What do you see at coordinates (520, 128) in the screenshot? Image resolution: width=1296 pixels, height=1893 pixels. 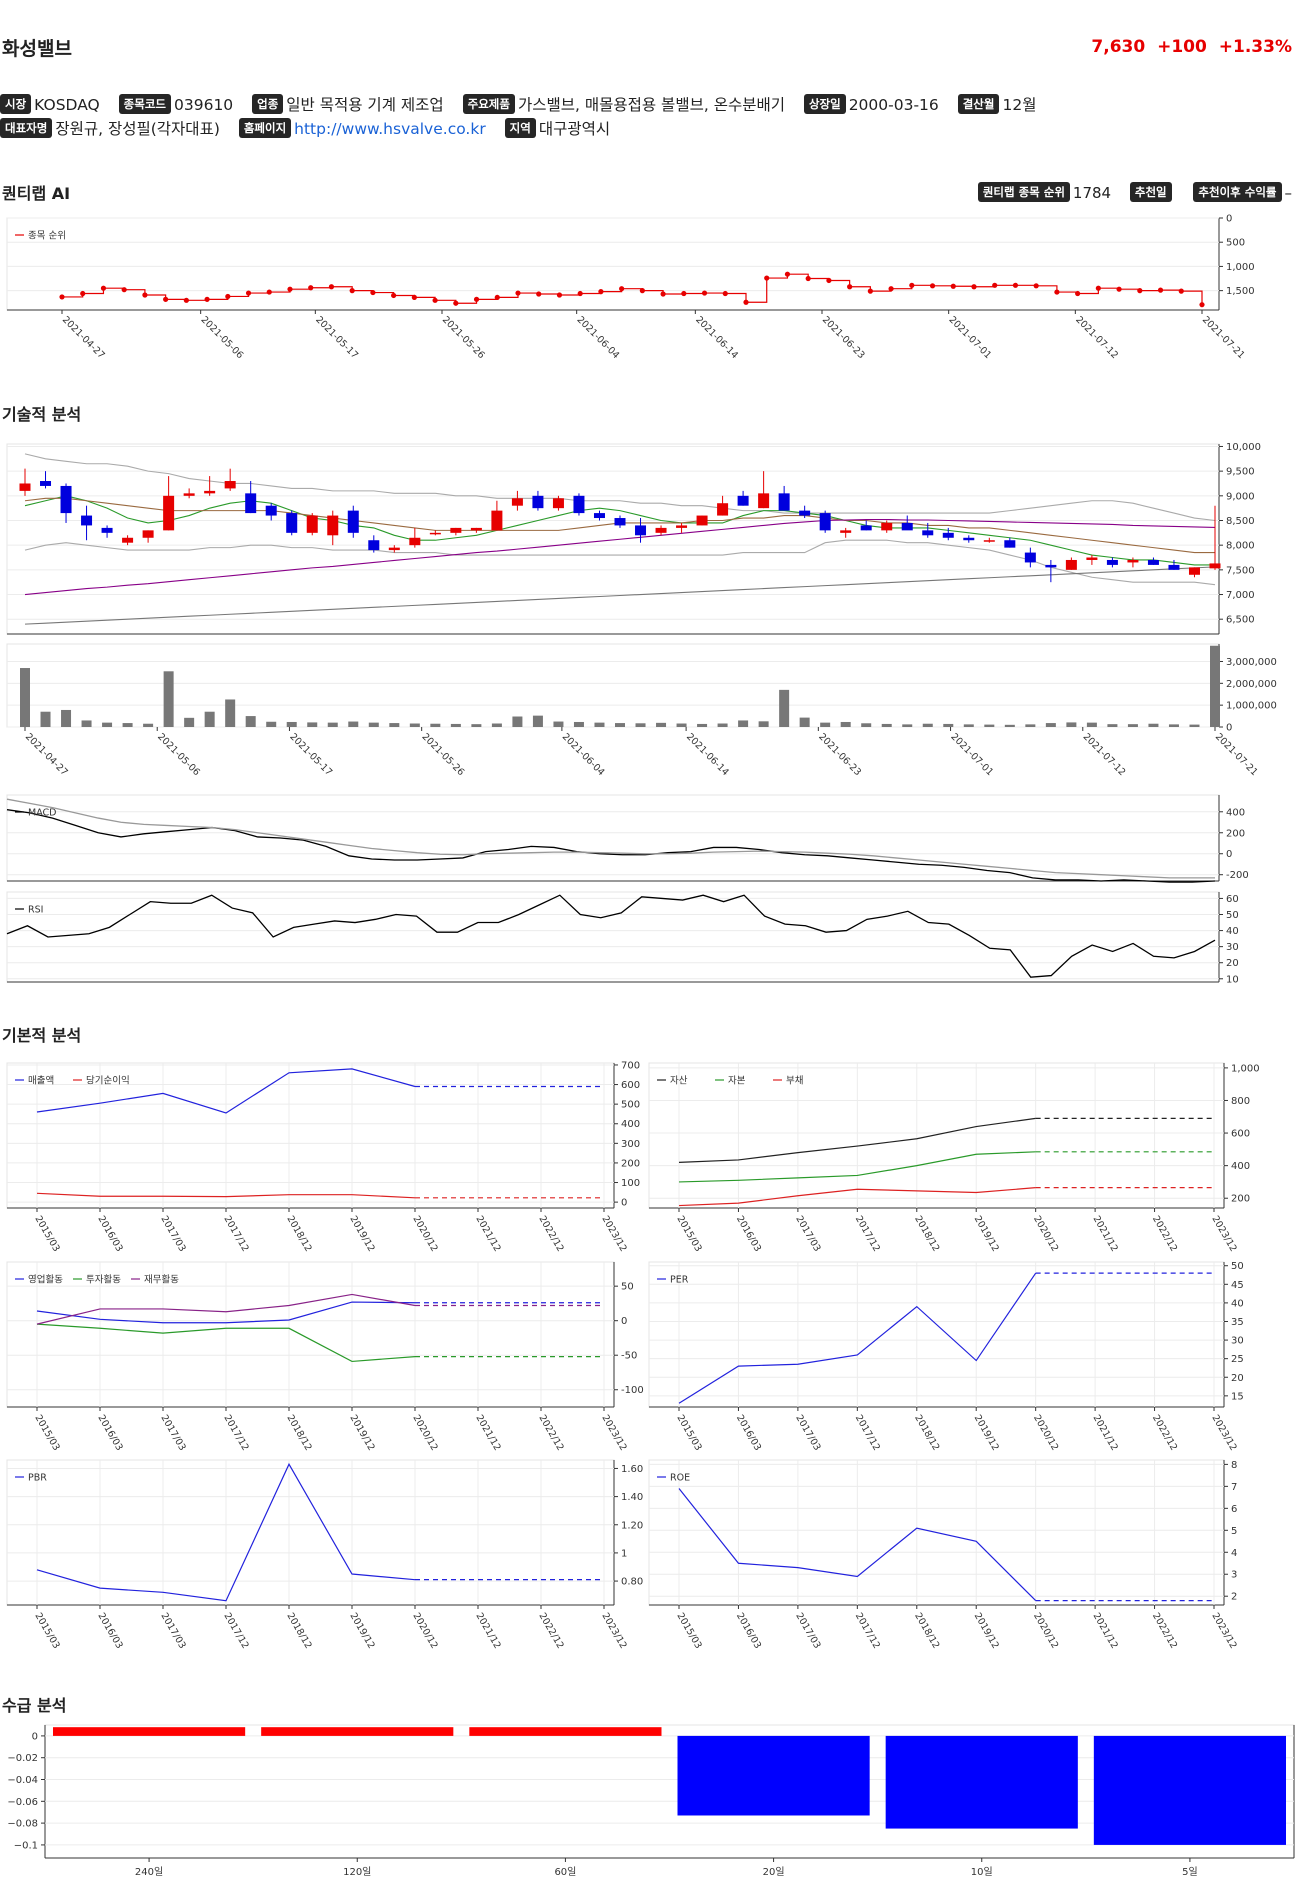 I see `region-tag: 지역` at bounding box center [520, 128].